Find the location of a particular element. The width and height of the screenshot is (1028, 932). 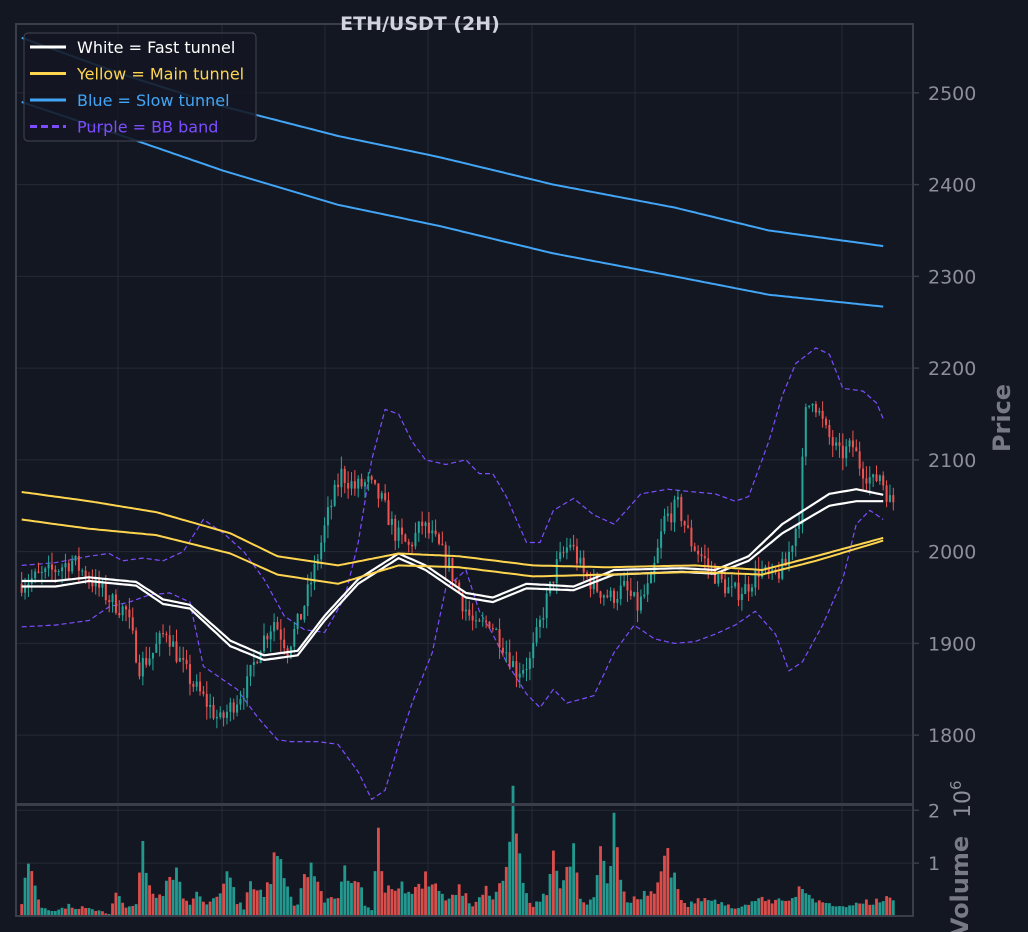

chart-title: ETH/USDT (2H) is located at coordinates (420, 24).